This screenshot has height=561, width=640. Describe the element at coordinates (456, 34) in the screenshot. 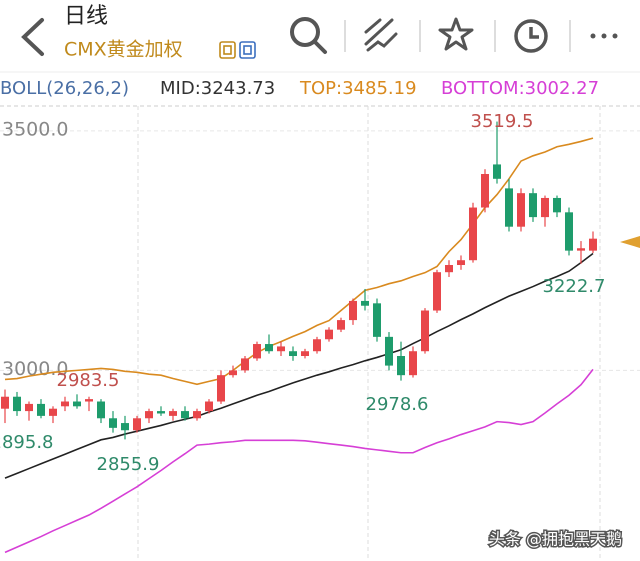

I see `favorite-icon` at that location.